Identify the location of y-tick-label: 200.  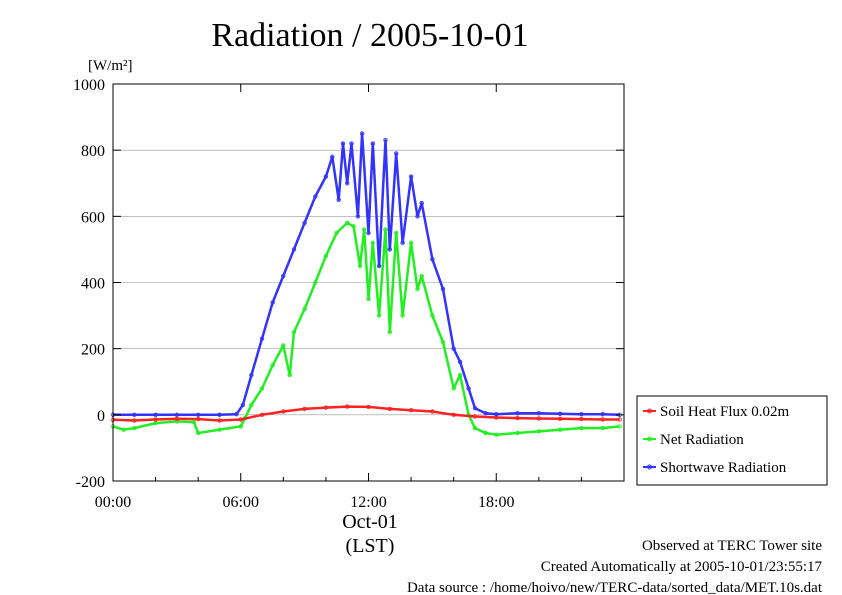
(93, 350).